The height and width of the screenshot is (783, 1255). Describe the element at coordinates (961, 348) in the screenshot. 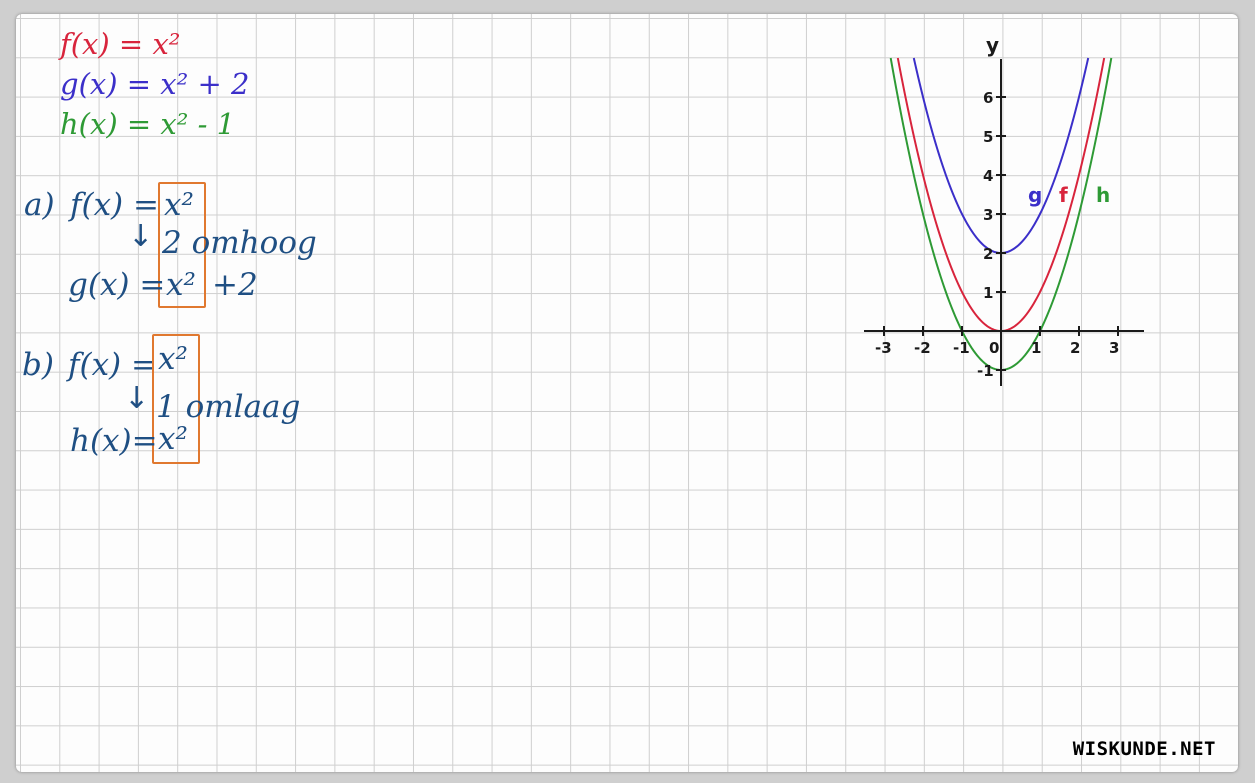

I see `x-tick-label: -1` at that location.